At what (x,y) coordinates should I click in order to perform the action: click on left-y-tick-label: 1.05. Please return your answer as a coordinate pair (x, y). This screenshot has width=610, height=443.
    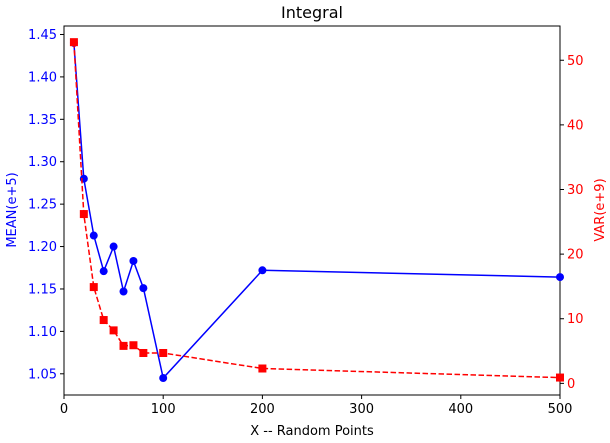
    Looking at the image, I should click on (42, 374).